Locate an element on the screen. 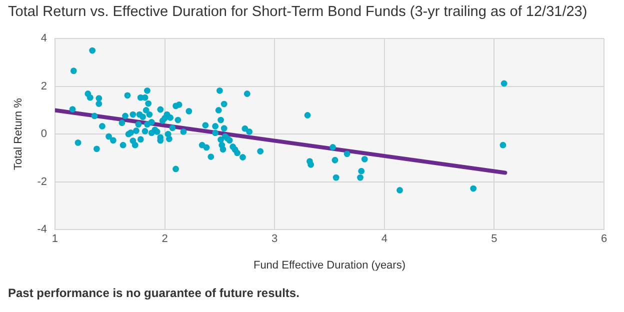  x-tick-label: 5 is located at coordinates (494, 239).